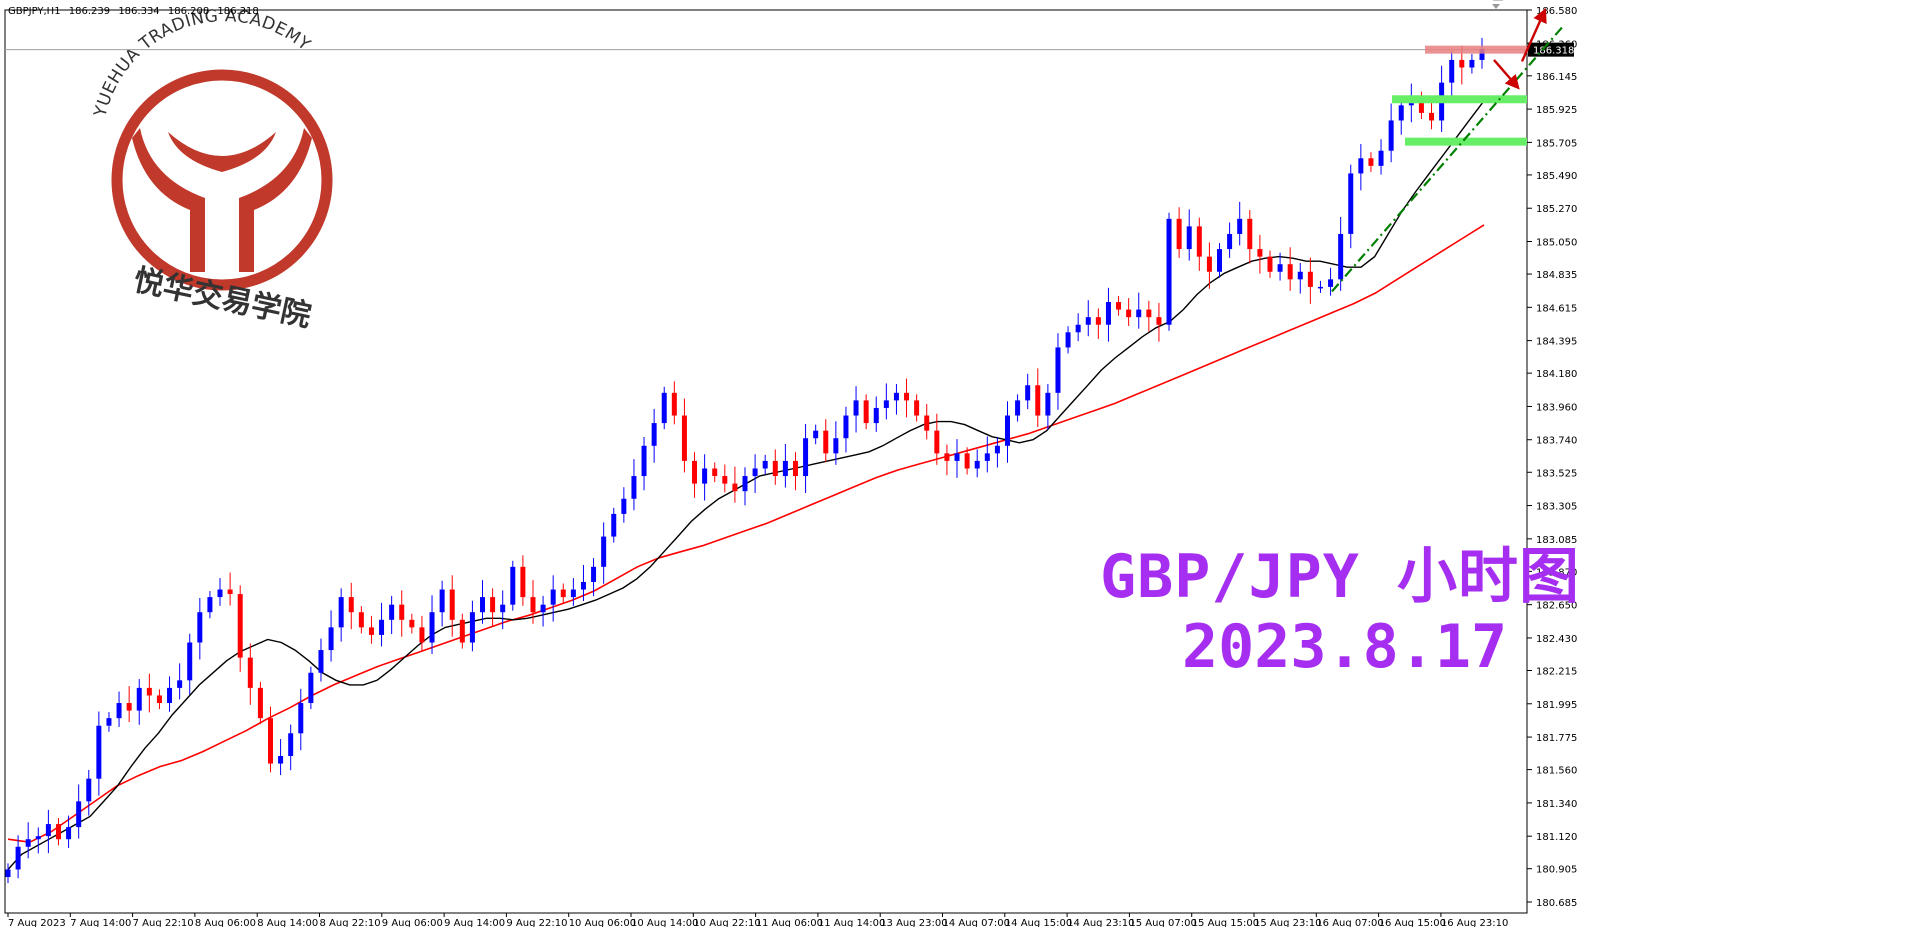  I want to click on price-tick-label: 182.870, so click(1556, 572).